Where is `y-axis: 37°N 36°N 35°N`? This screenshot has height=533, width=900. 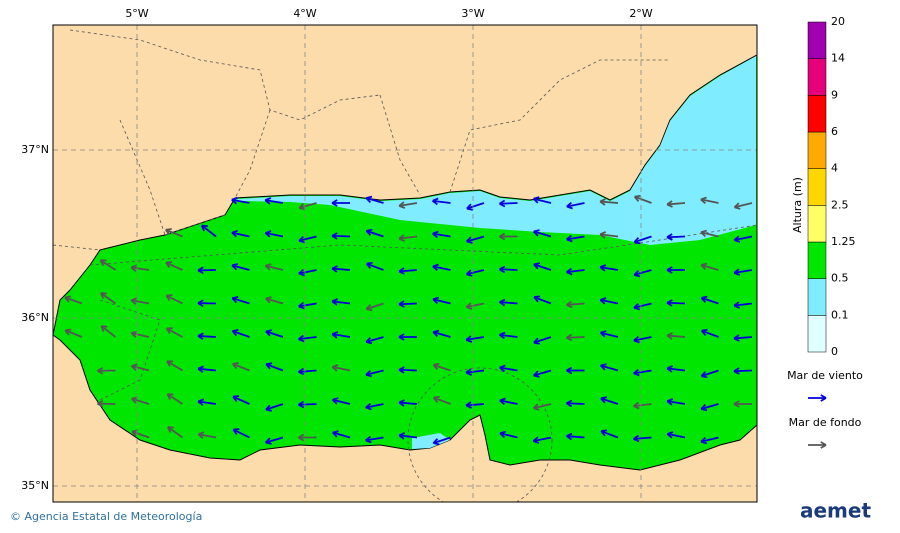 y-axis: 37°N 36°N 35°N is located at coordinates (35, 317).